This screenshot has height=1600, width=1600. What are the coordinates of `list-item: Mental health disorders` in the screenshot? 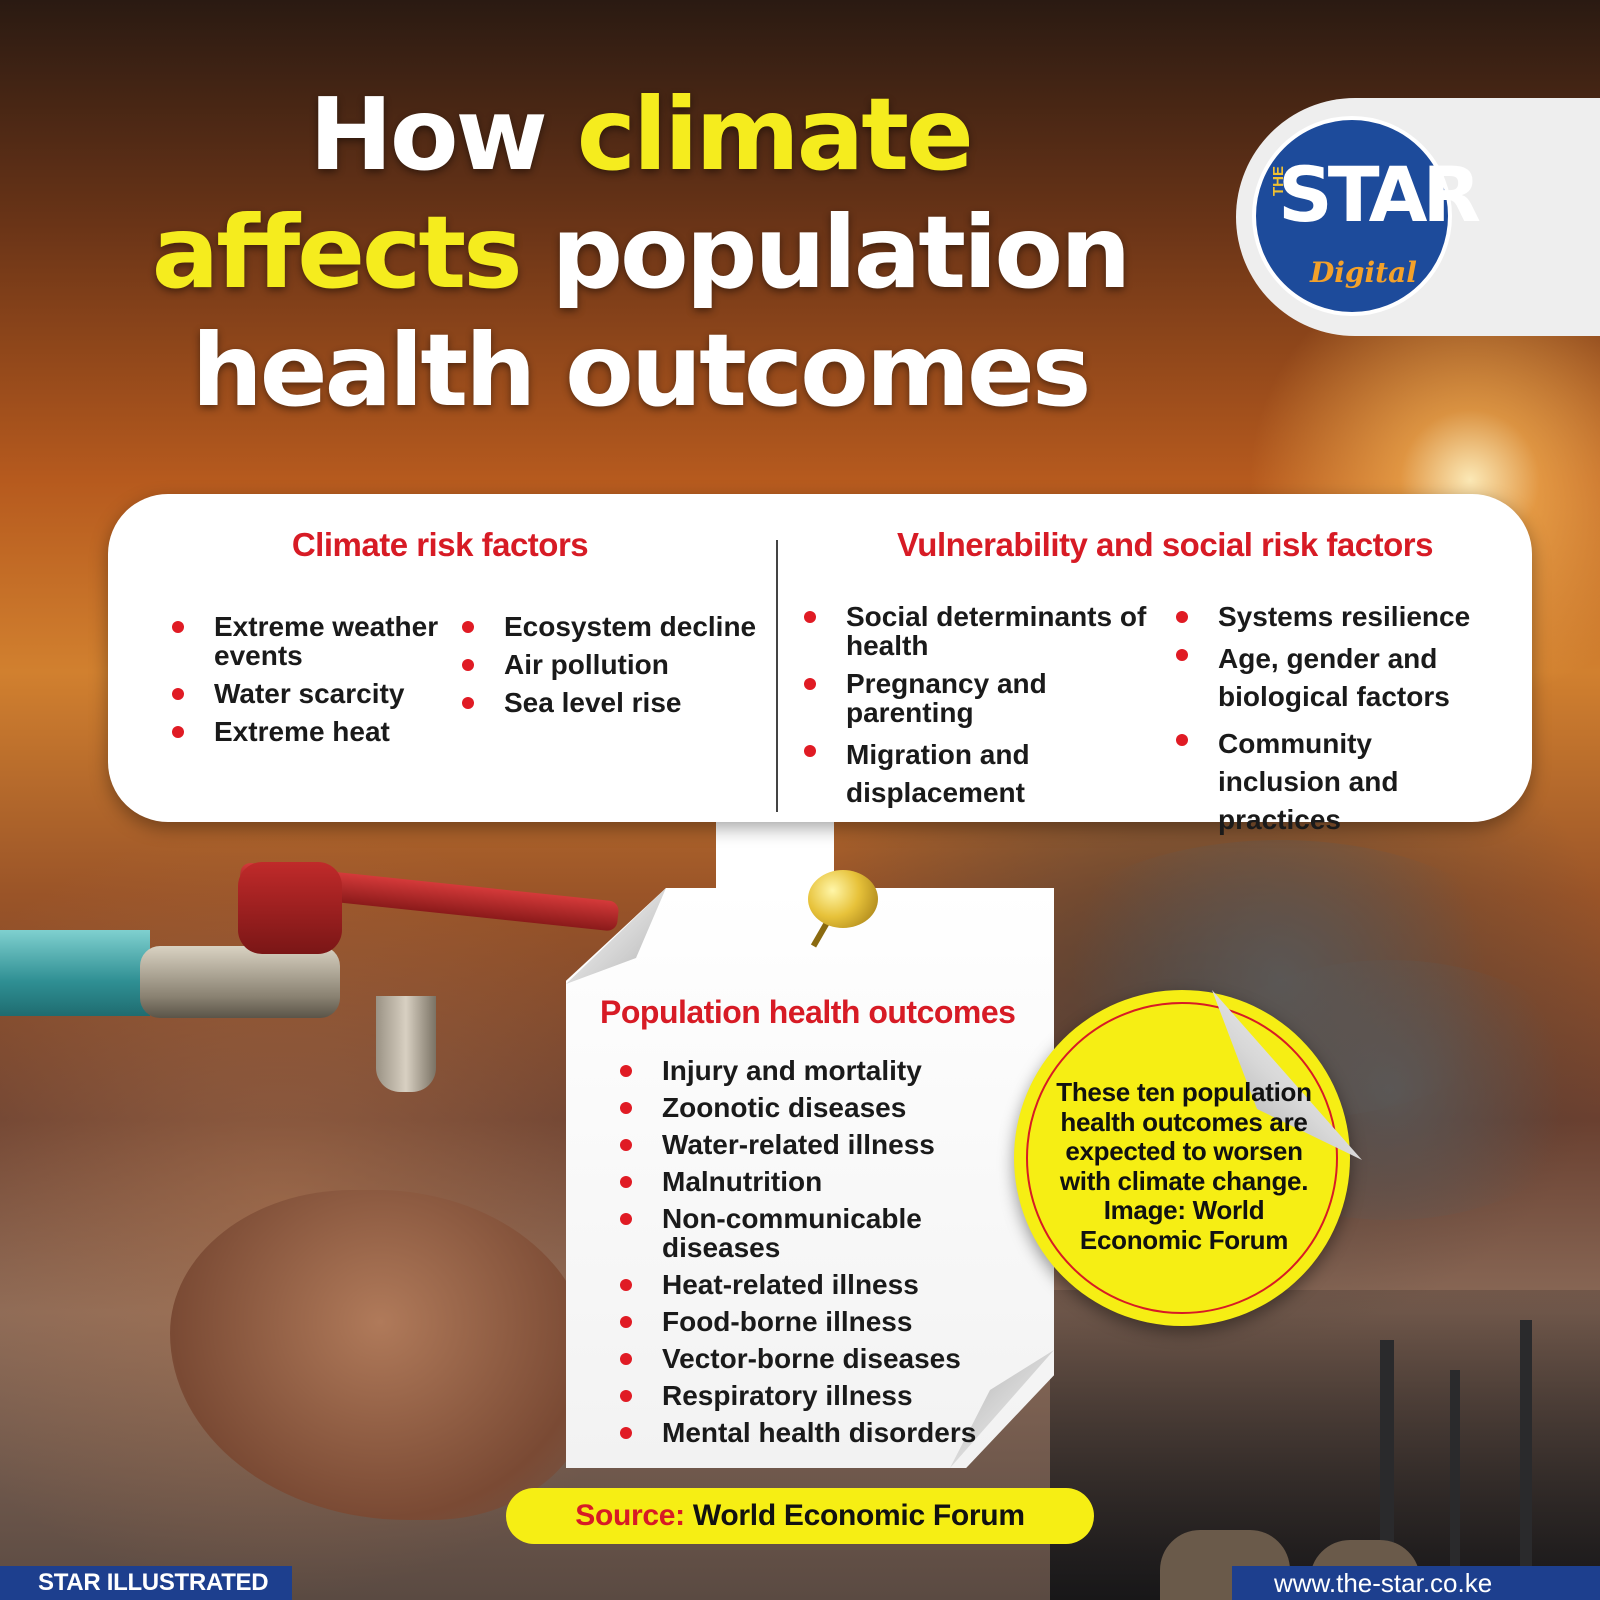 It's located at (830, 1432).